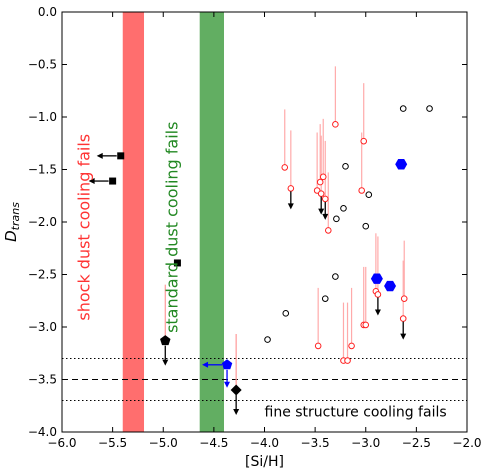 The width and height of the screenshot is (491, 472). Describe the element at coordinates (264, 443) in the screenshot. I see `x-tick-label: −4.0` at that location.